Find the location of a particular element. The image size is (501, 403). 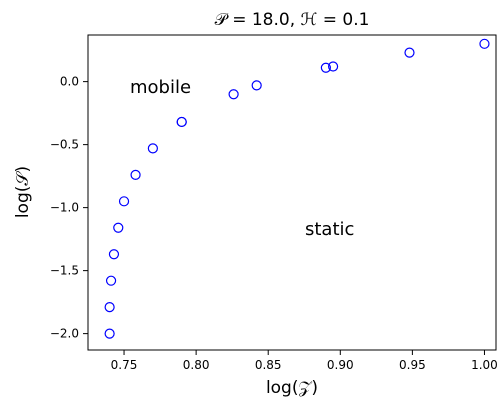

y-tick-label: −1.0 is located at coordinates (64, 208).